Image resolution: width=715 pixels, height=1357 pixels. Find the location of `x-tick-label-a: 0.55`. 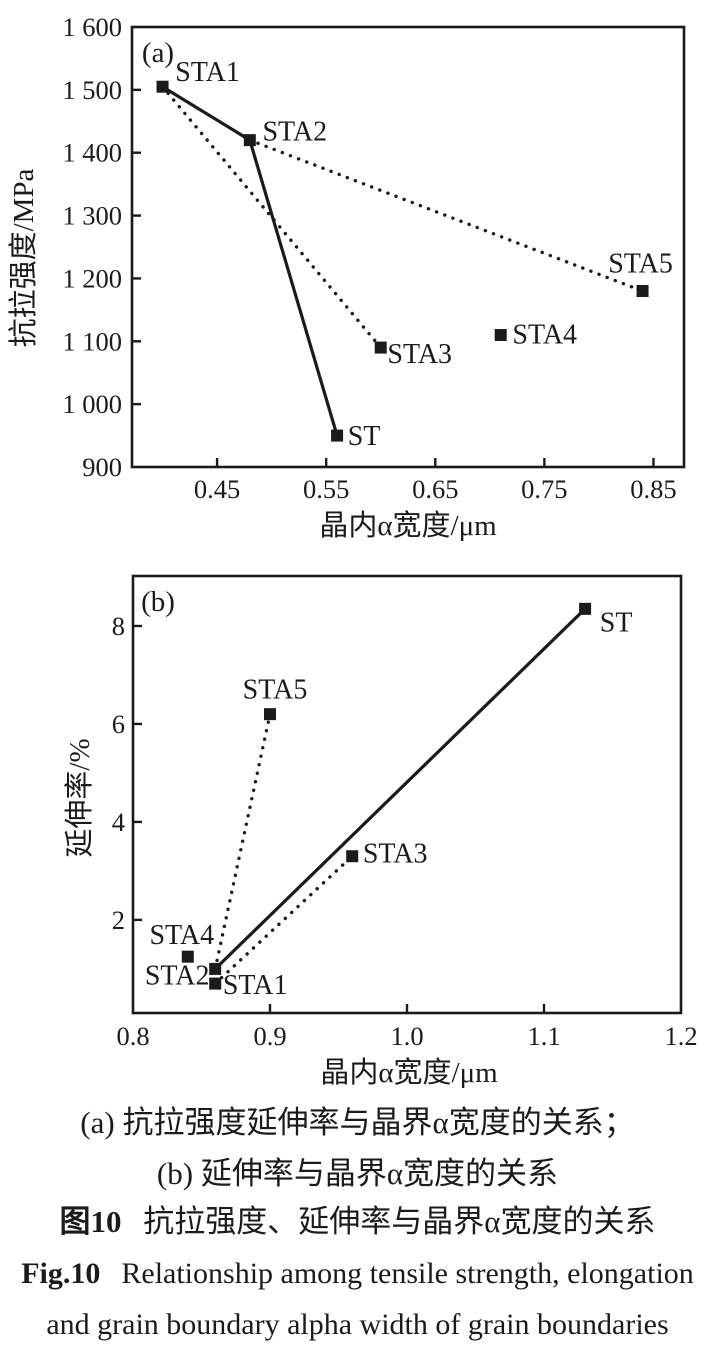

x-tick-label-a: 0.55 is located at coordinates (326, 489).